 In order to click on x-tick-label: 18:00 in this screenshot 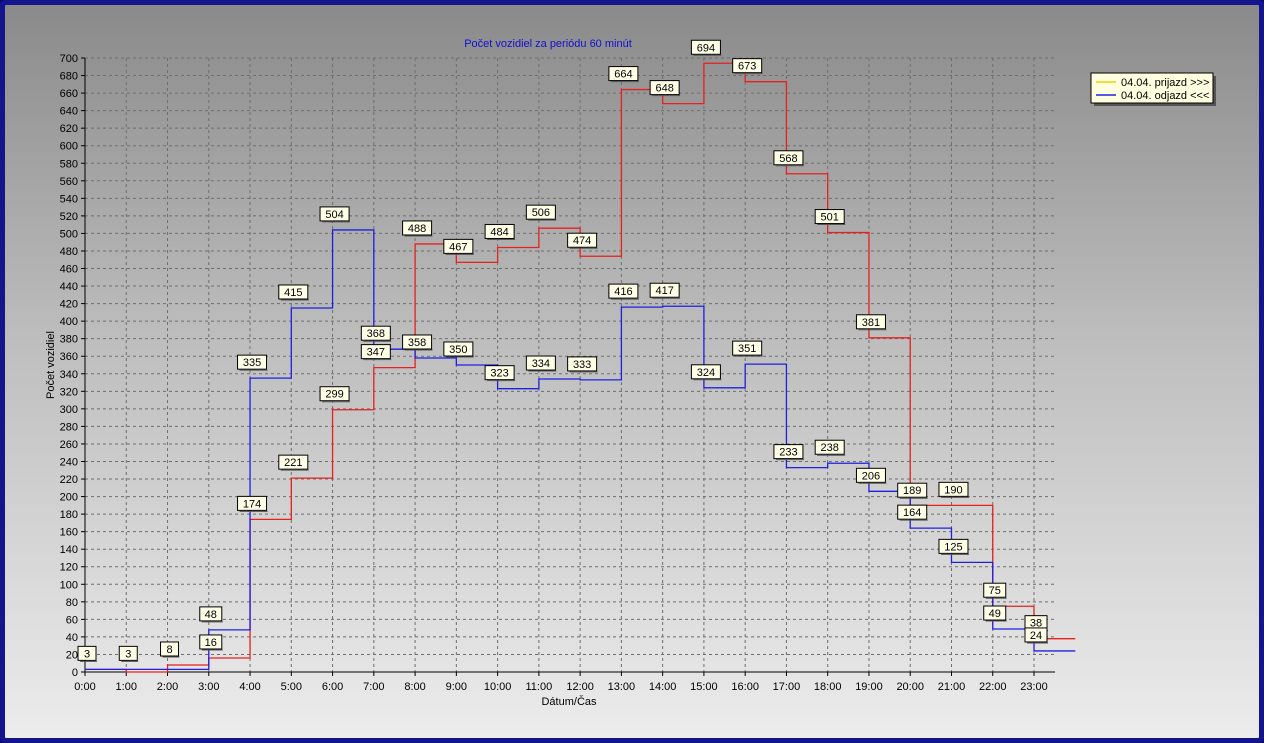, I will do `click(828, 687)`.